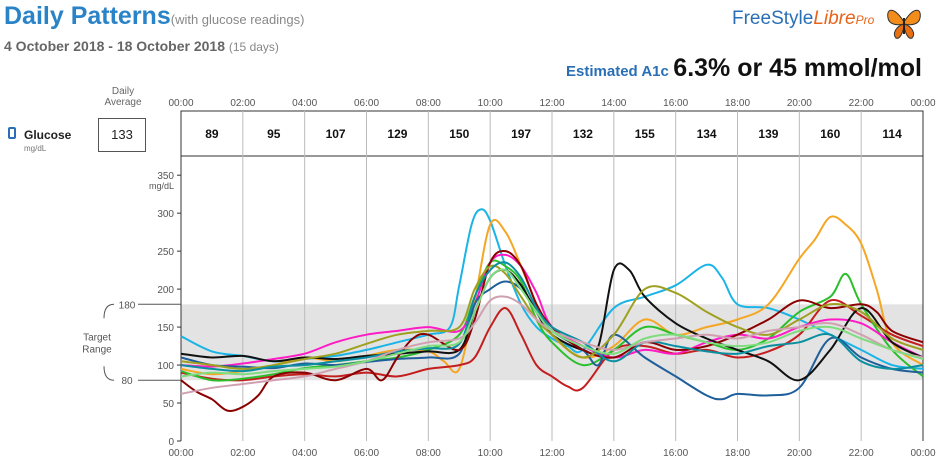 Image resolution: width=936 pixels, height=471 pixels. I want to click on target-low-label: 80, so click(127, 381).